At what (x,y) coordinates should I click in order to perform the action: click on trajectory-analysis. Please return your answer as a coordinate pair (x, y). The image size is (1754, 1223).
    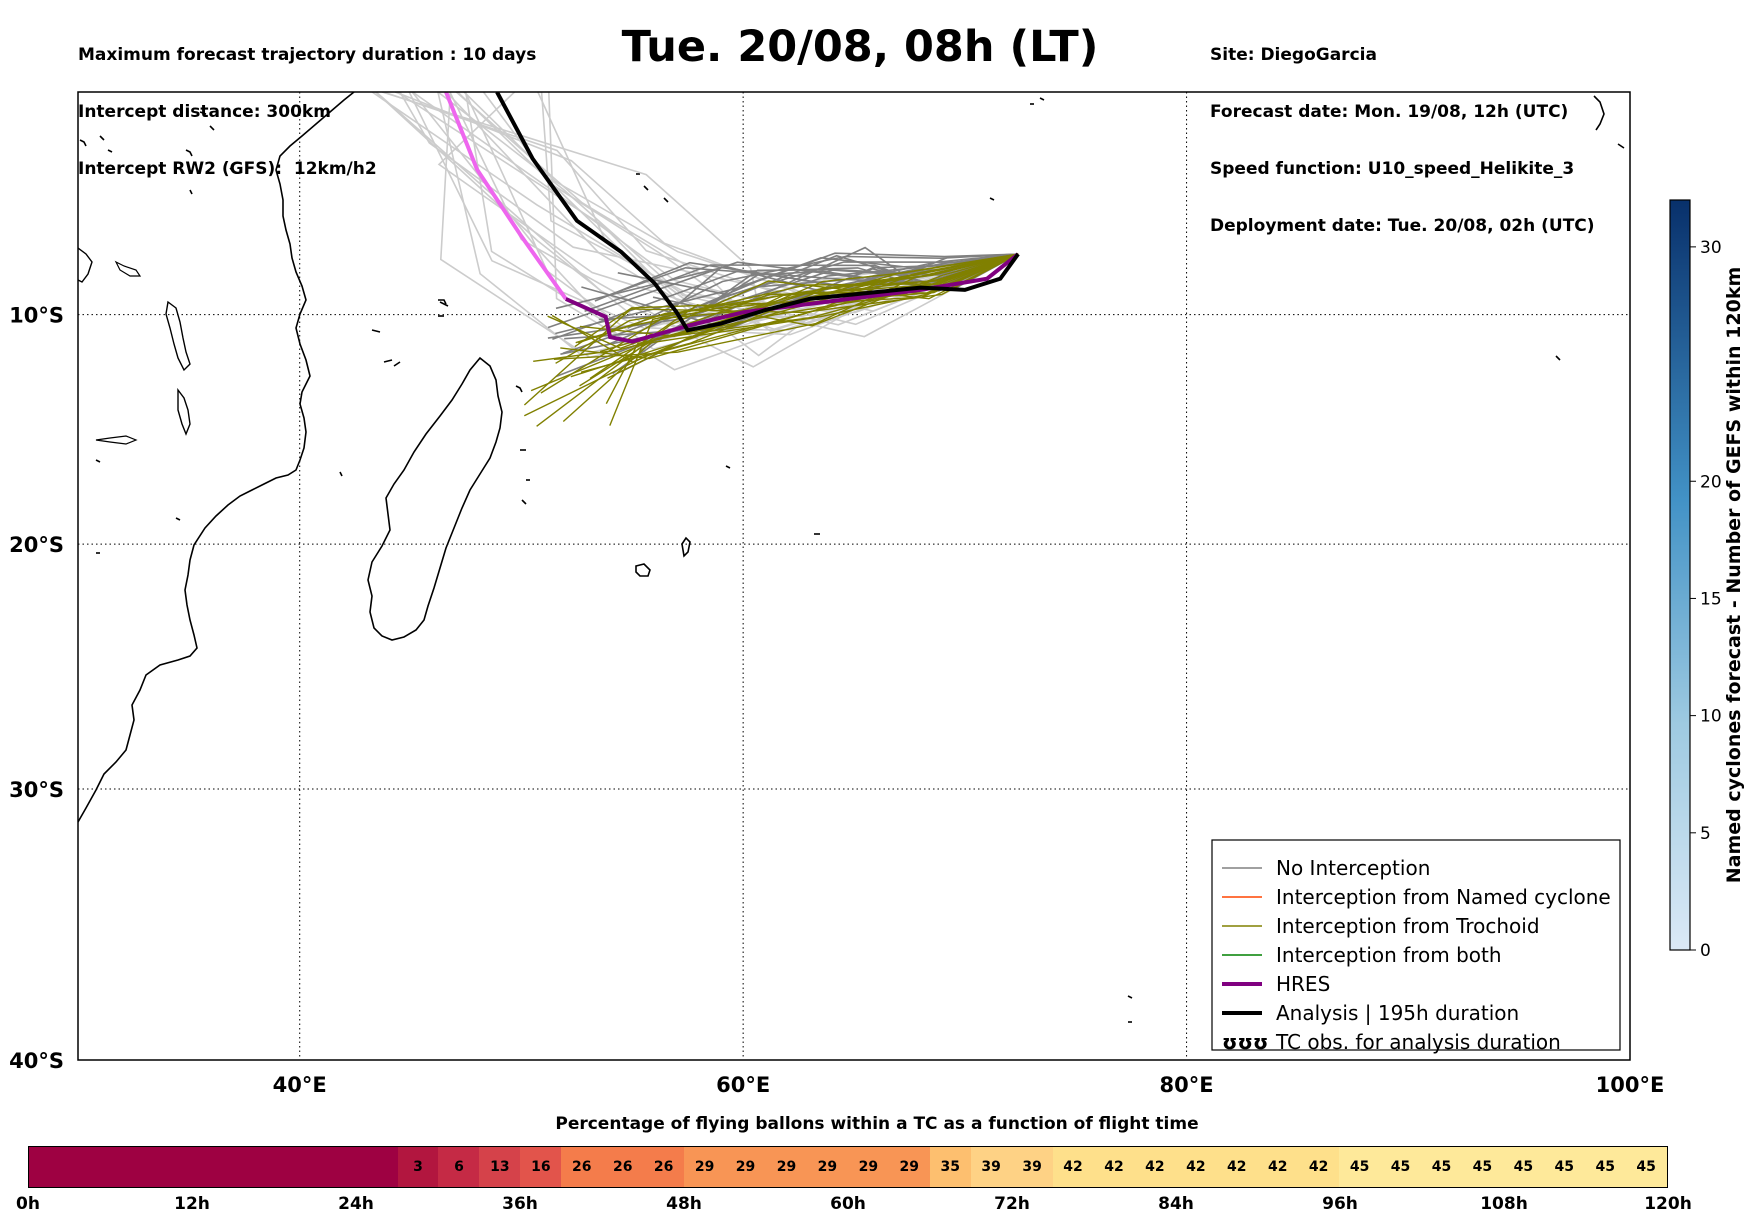
    Looking at the image, I should click on (757, 212).